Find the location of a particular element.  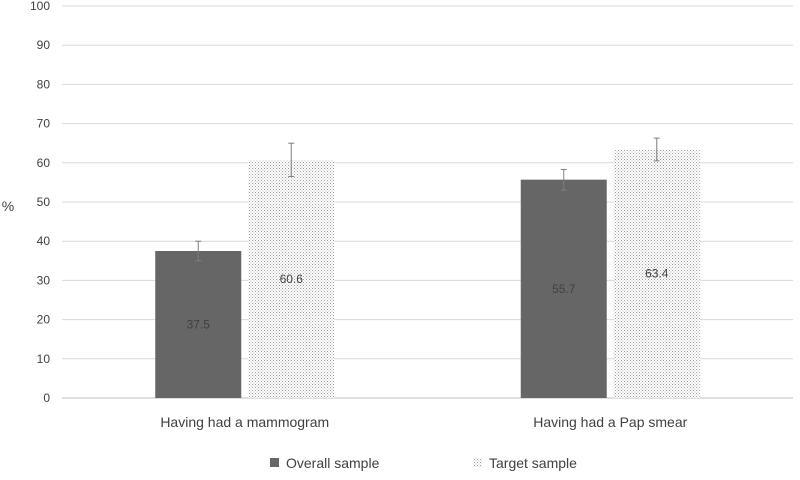

y-tick-label: 80 is located at coordinates (44, 84).